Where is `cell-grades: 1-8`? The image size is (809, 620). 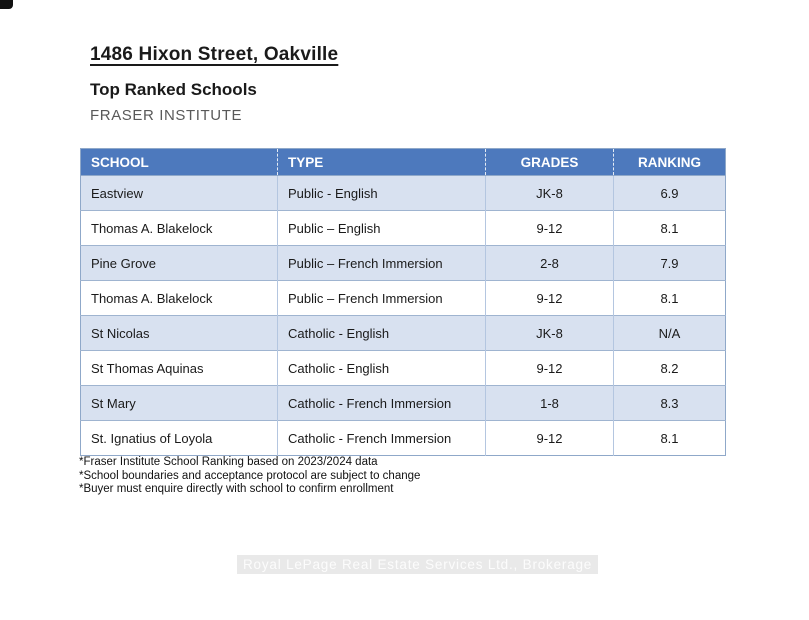 cell-grades: 1-8 is located at coordinates (549, 403).